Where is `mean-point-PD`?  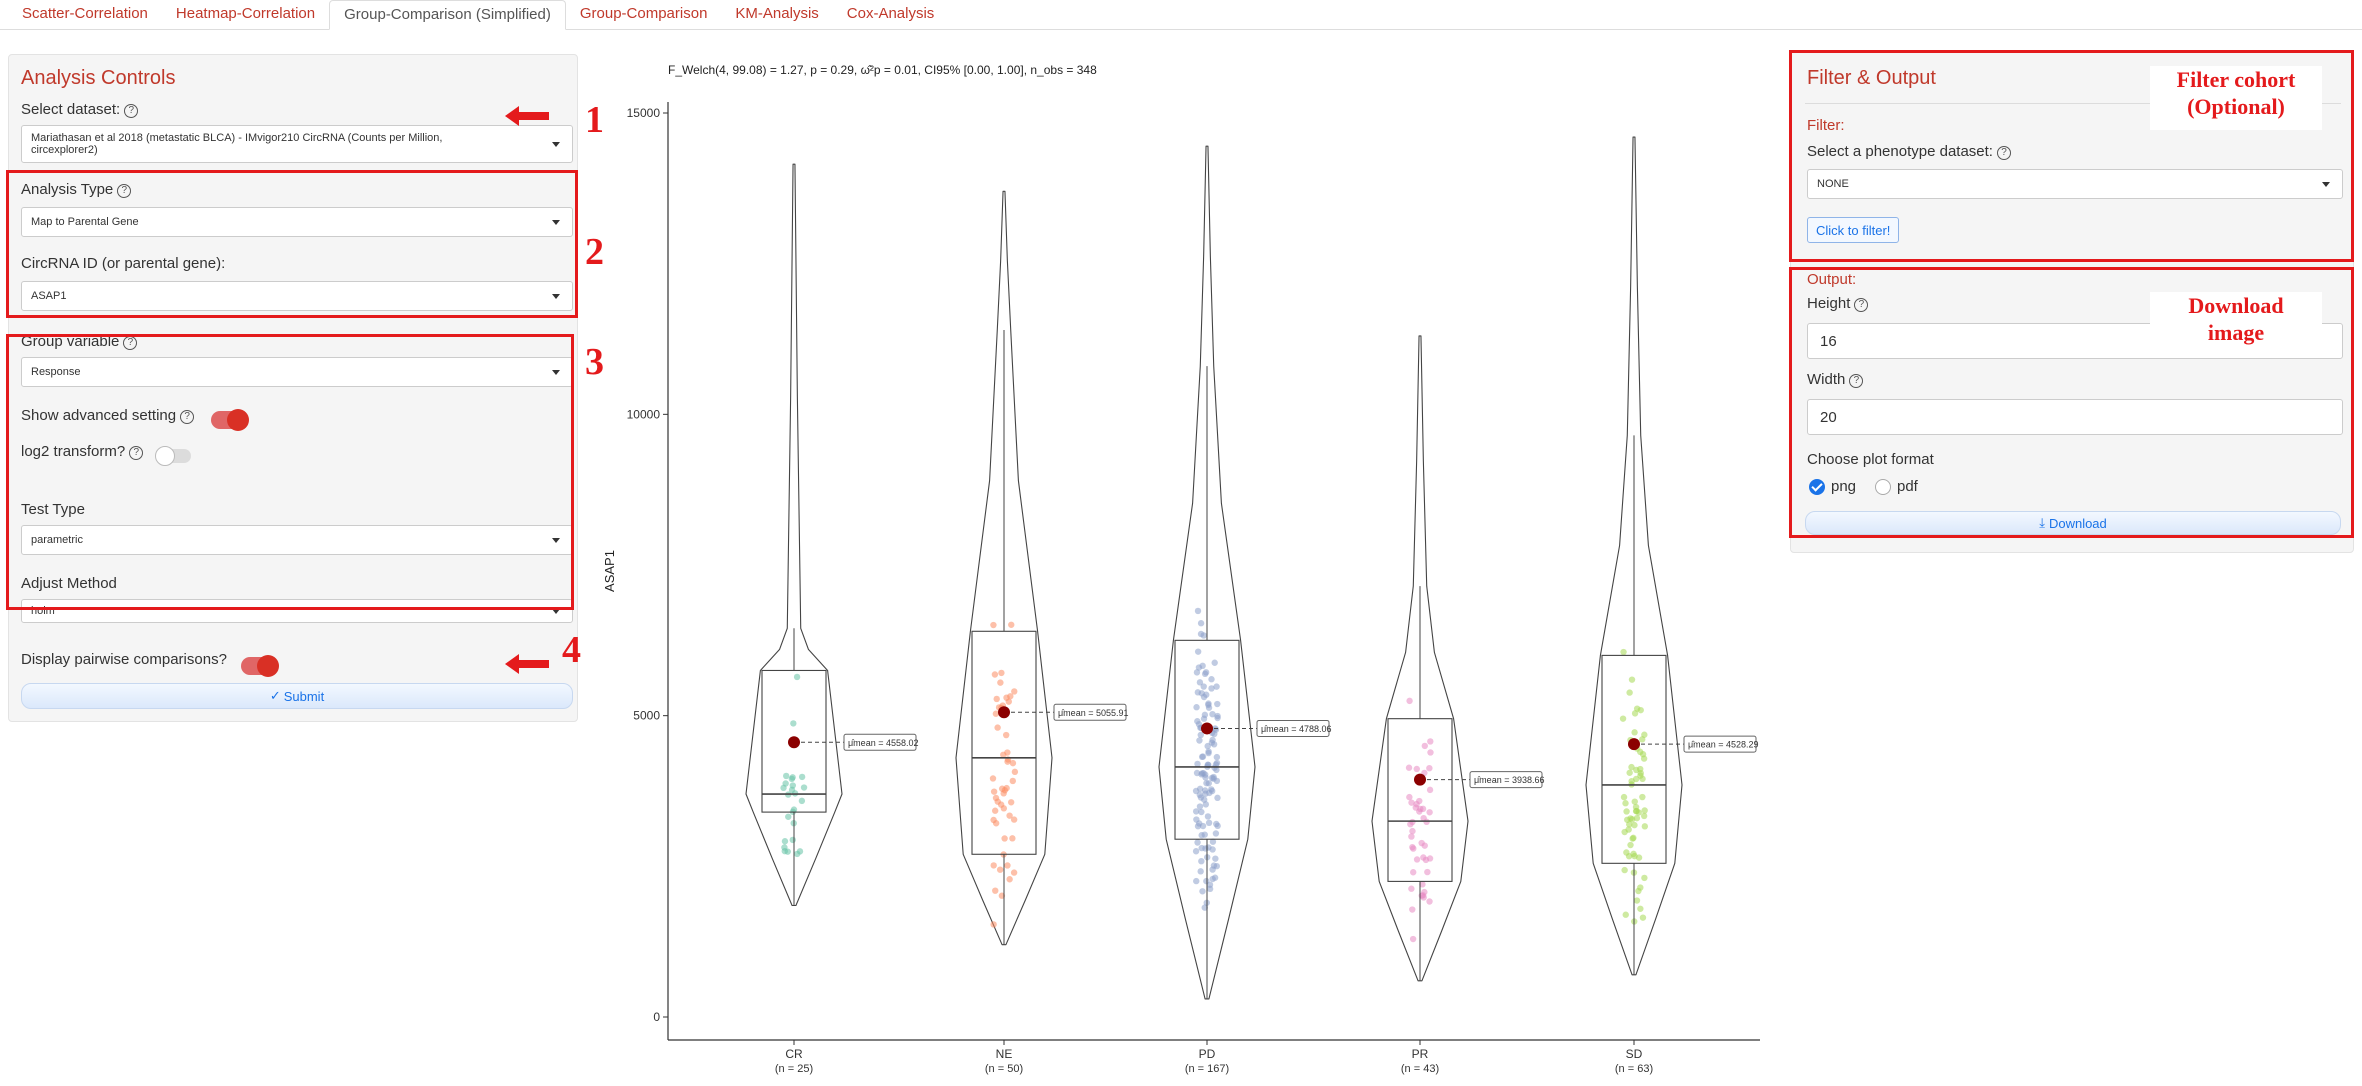
mean-point-PD is located at coordinates (1207, 728).